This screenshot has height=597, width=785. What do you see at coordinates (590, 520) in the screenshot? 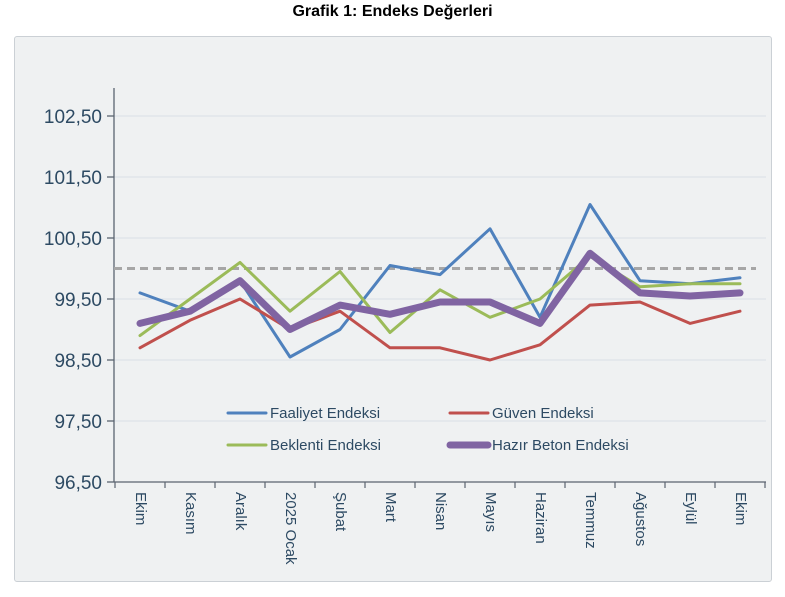
I see `x-tick-label: Temmuz` at bounding box center [590, 520].